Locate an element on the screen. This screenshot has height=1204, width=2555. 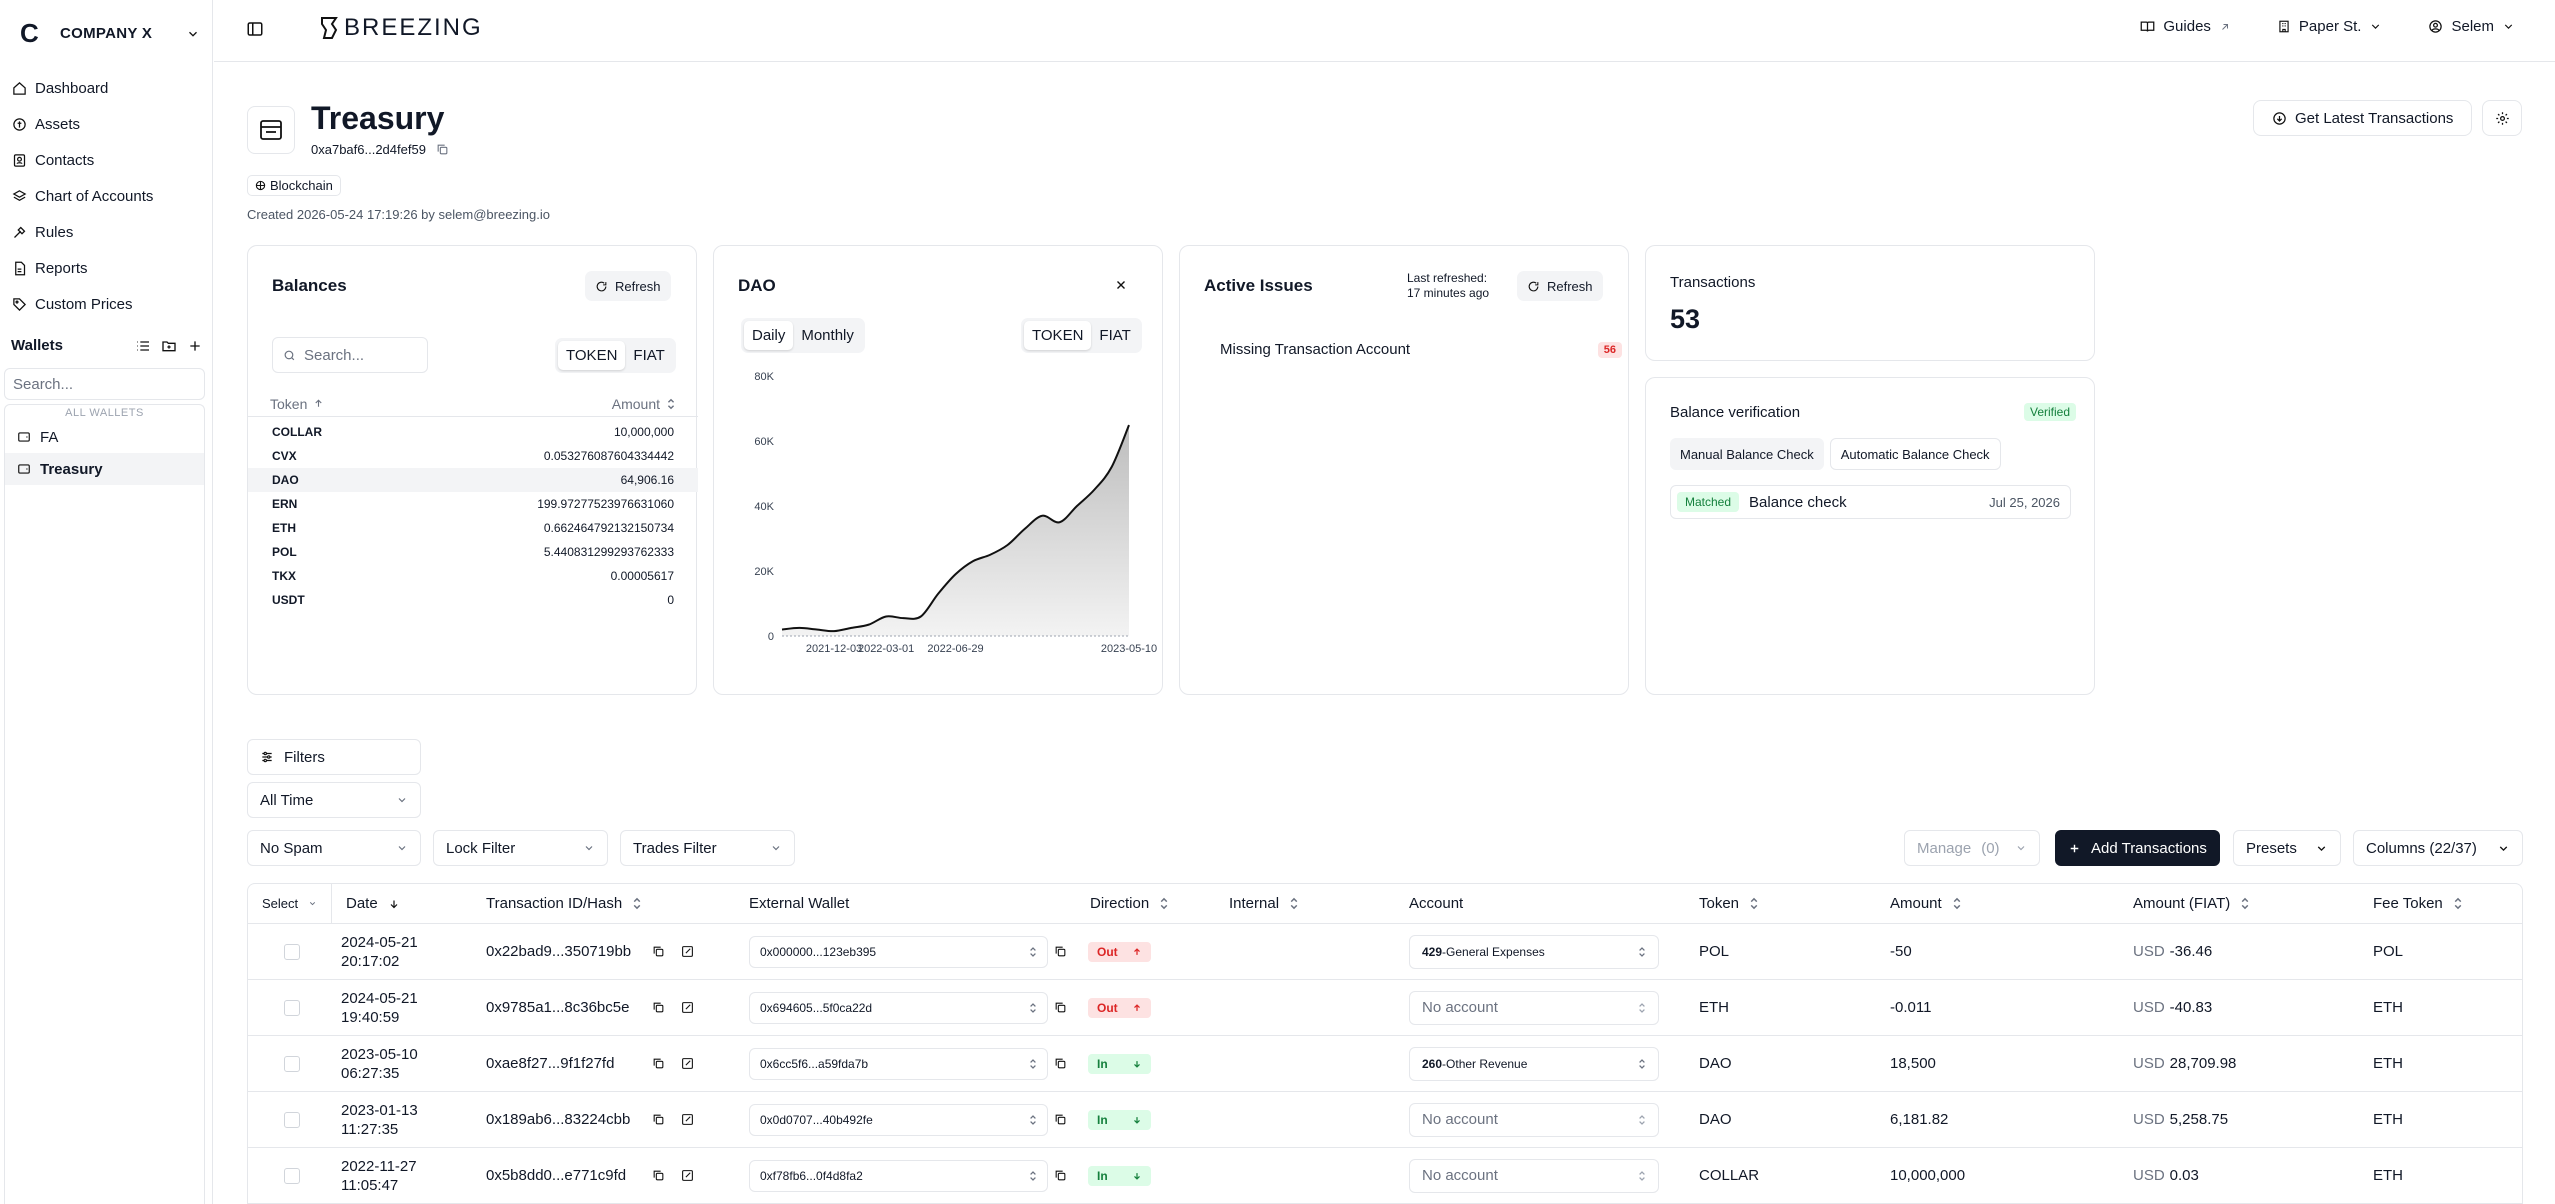
issue-item: Missing Transaction Account 56 is located at coordinates (1421, 349).